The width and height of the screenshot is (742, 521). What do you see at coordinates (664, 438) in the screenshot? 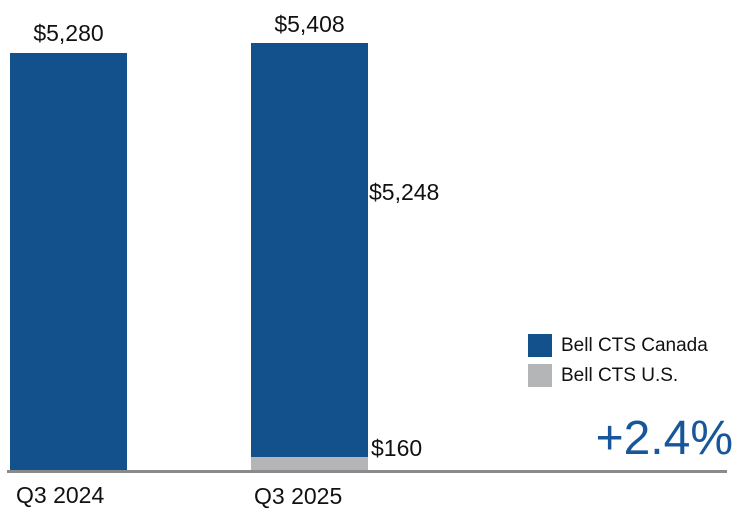
I see `growth-label: +2.4%` at bounding box center [664, 438].